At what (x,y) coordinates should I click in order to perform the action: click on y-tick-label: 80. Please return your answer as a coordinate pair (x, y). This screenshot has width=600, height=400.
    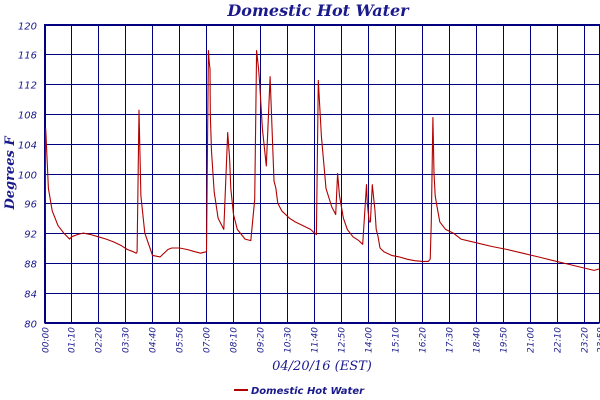
    Looking at the image, I should click on (30, 325).